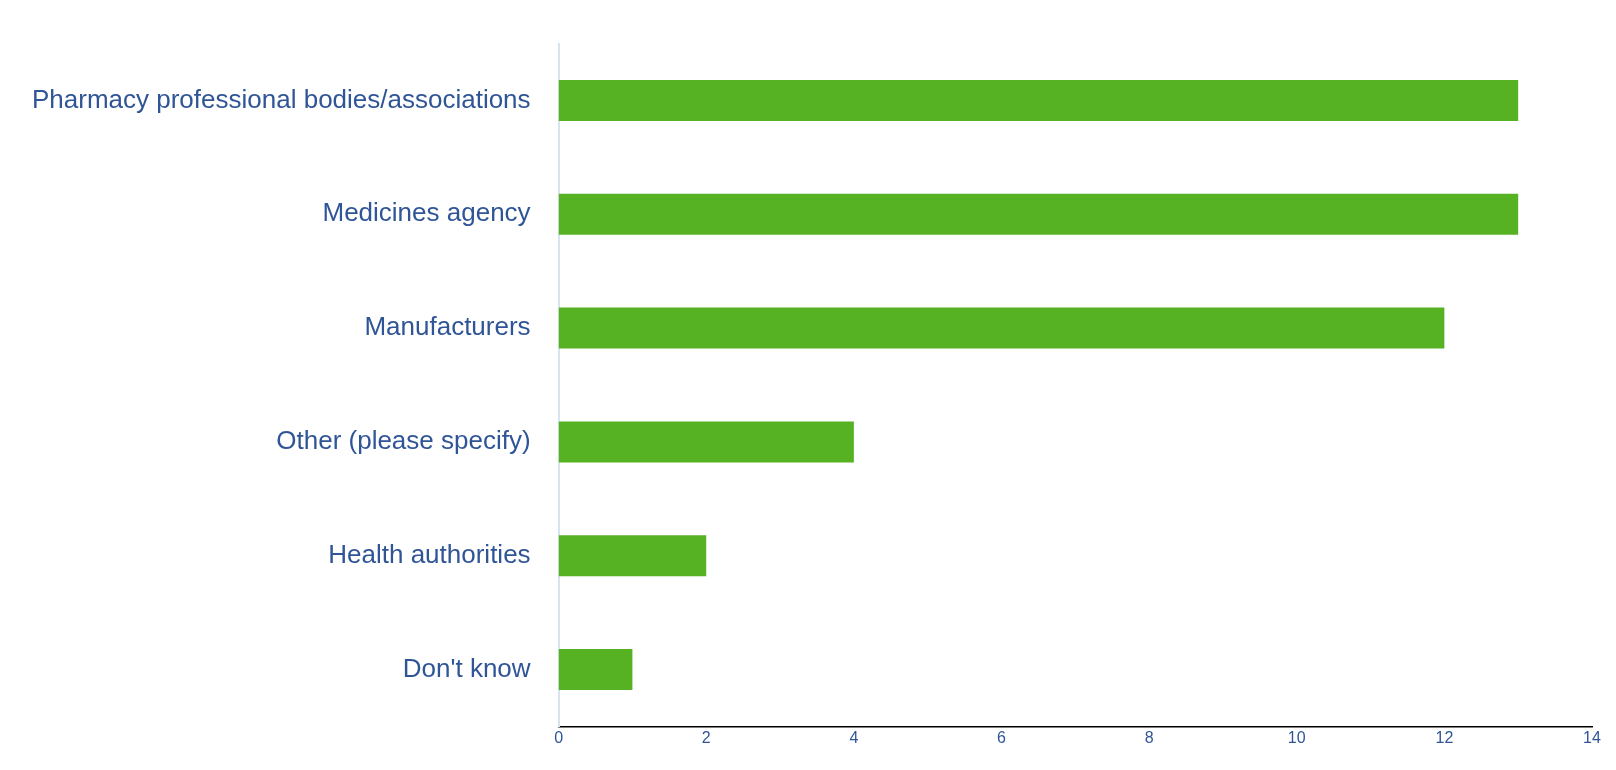 This screenshot has height=770, width=1616. What do you see at coordinates (403, 440) in the screenshot?
I see `y-tick-label: Other (please specify)` at bounding box center [403, 440].